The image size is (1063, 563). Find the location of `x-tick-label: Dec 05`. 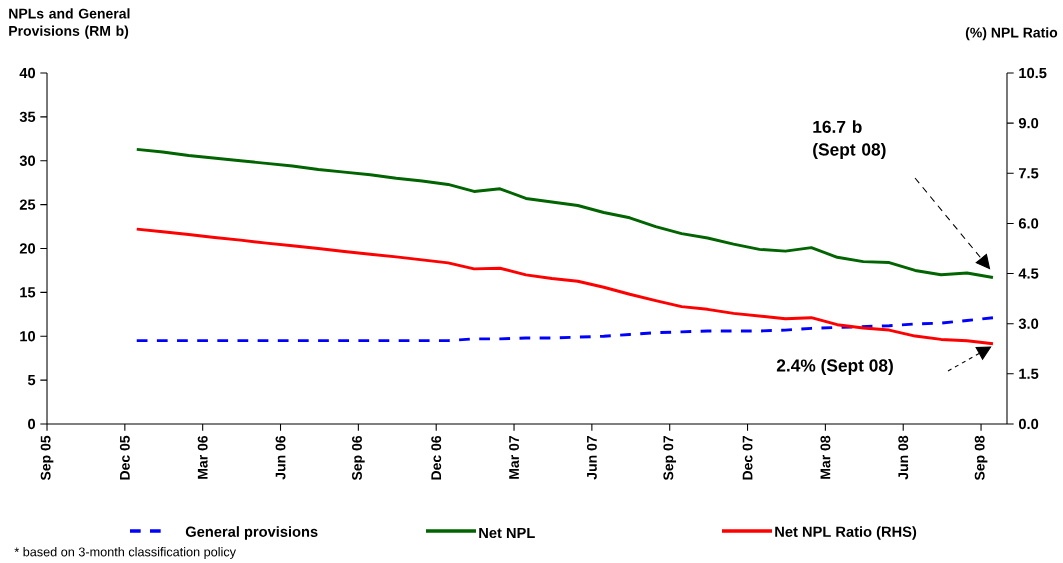

x-tick-label: Dec 05 is located at coordinates (124, 457).